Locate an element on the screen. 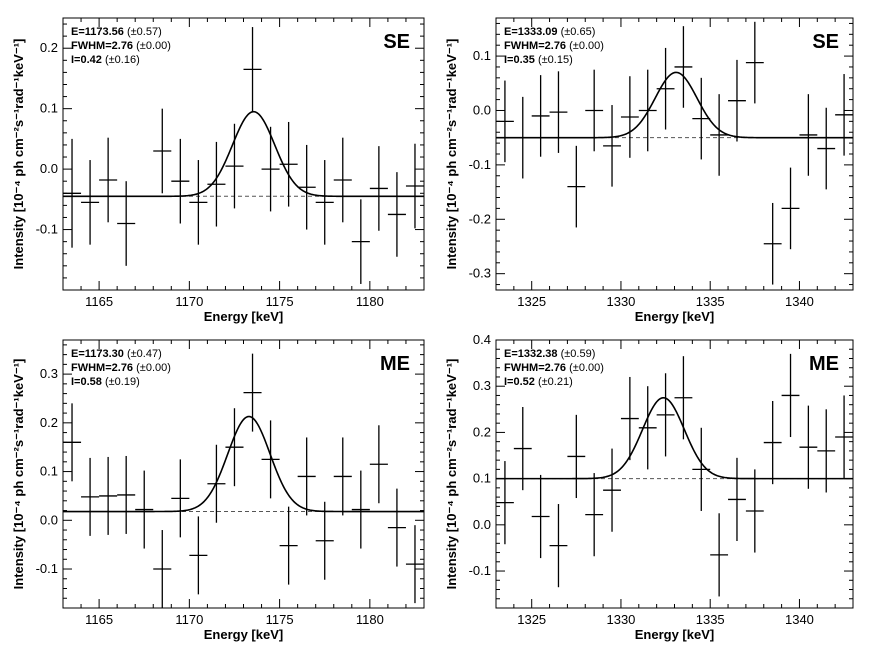  fit-annotation-i: I=0.42 (±0.16) is located at coordinates (105, 60).